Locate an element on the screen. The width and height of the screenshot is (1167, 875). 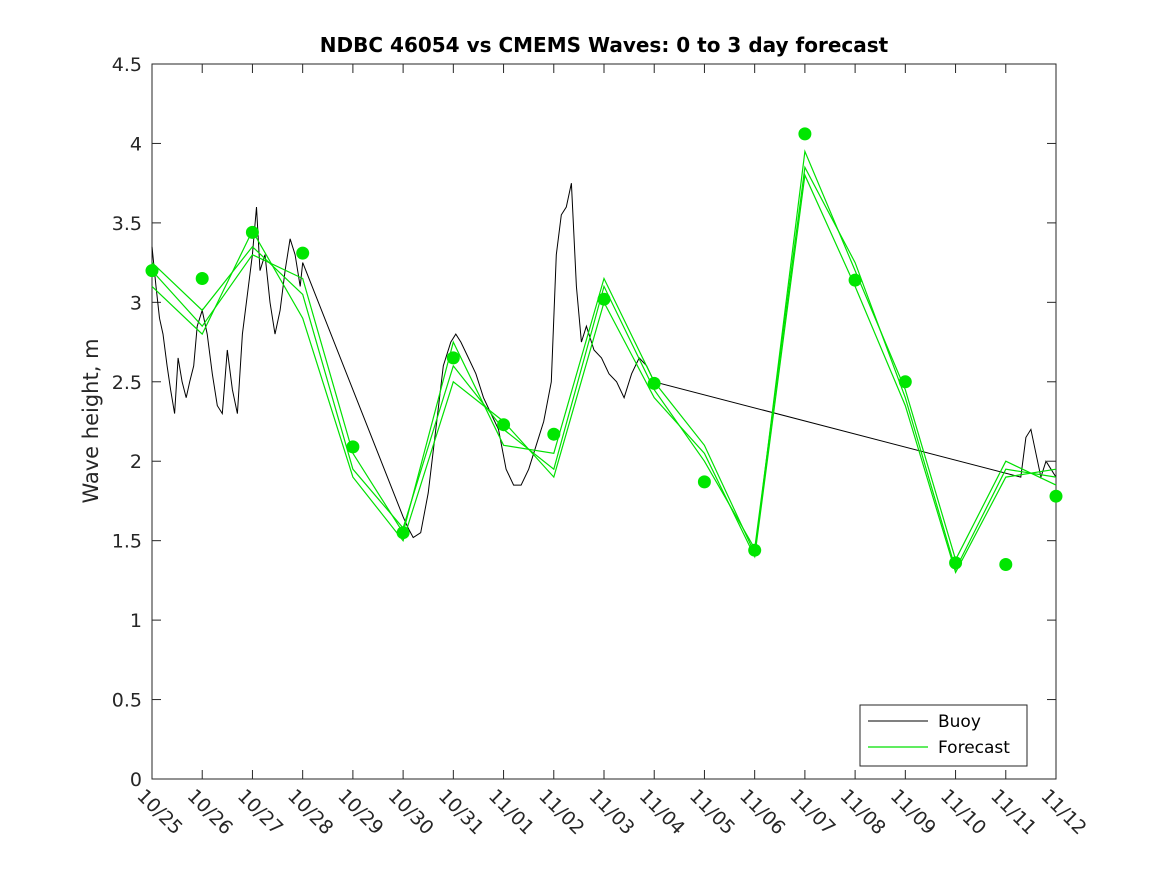
y-tick-label: 2.5 is located at coordinates (127, 383).